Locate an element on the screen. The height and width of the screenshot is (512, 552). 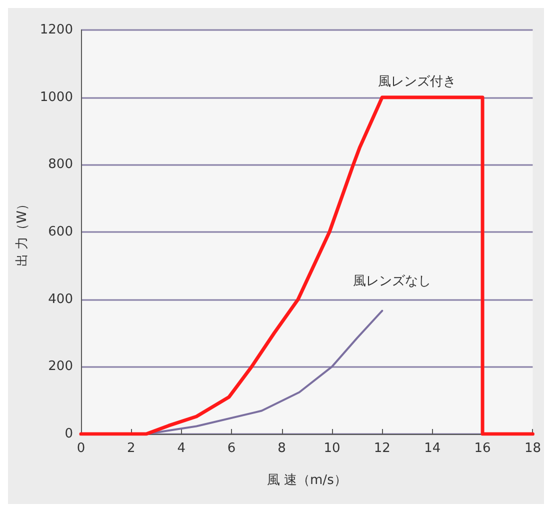
x-tick-label: 10 is located at coordinates (332, 448).